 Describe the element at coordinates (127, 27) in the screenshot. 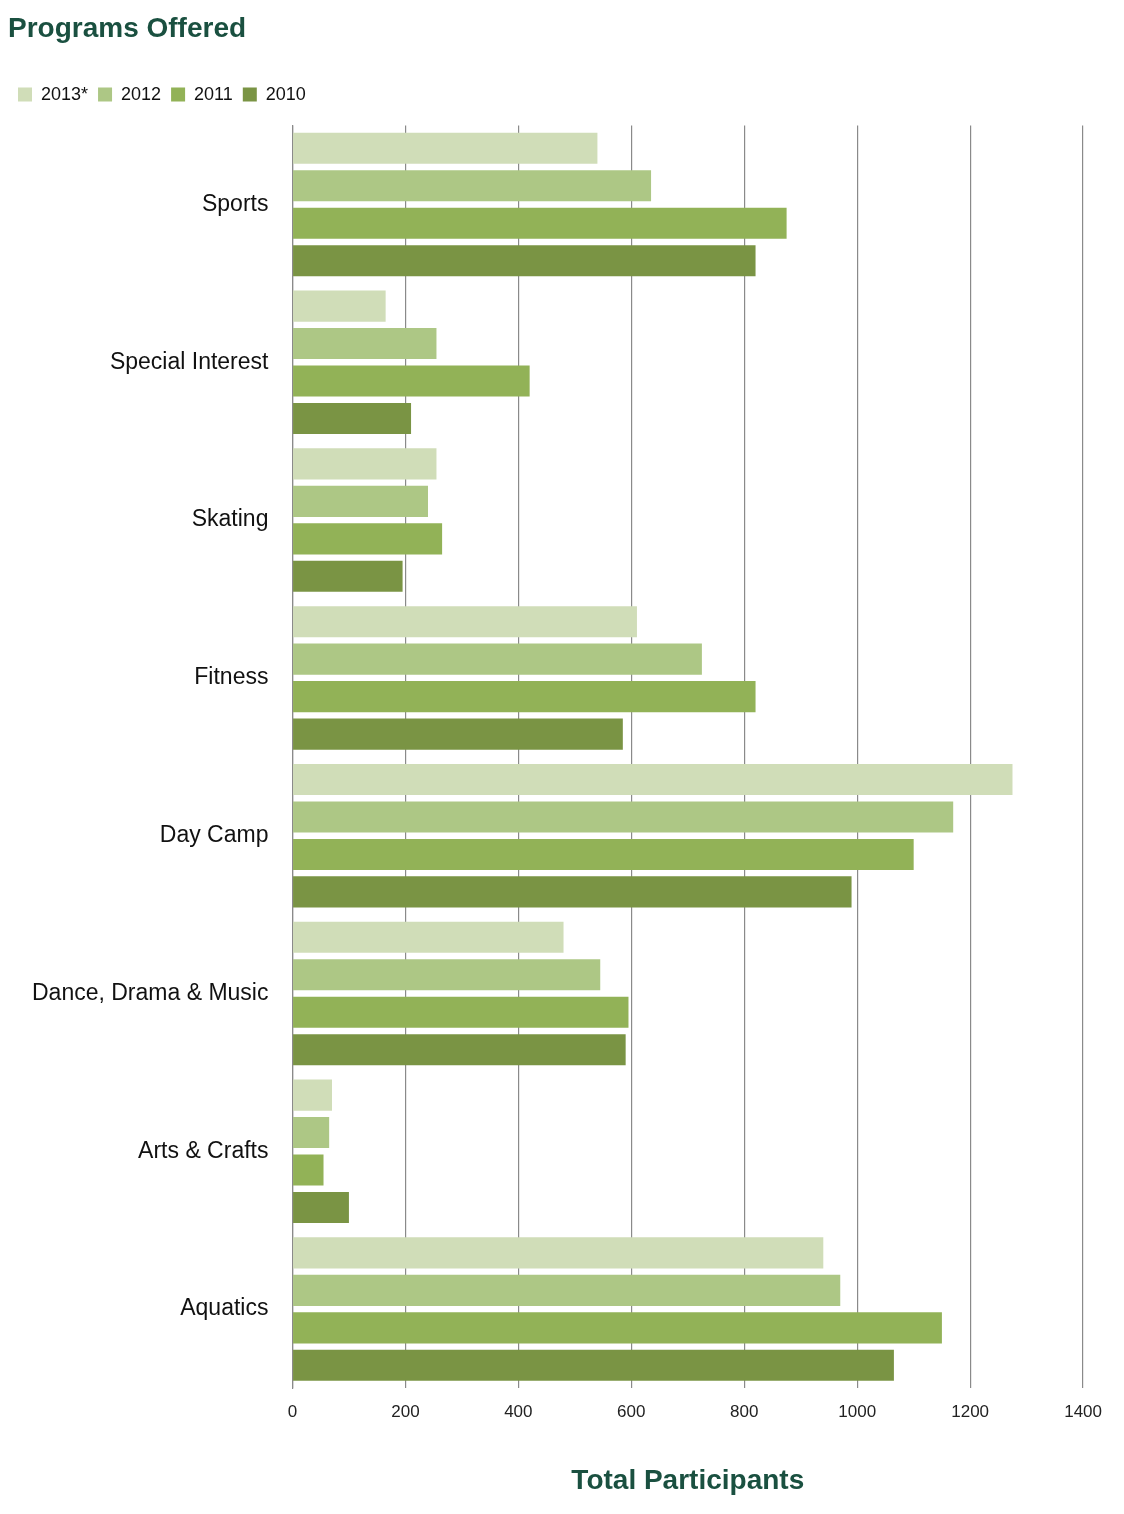

I see `chart-title: Programs Offered` at that location.